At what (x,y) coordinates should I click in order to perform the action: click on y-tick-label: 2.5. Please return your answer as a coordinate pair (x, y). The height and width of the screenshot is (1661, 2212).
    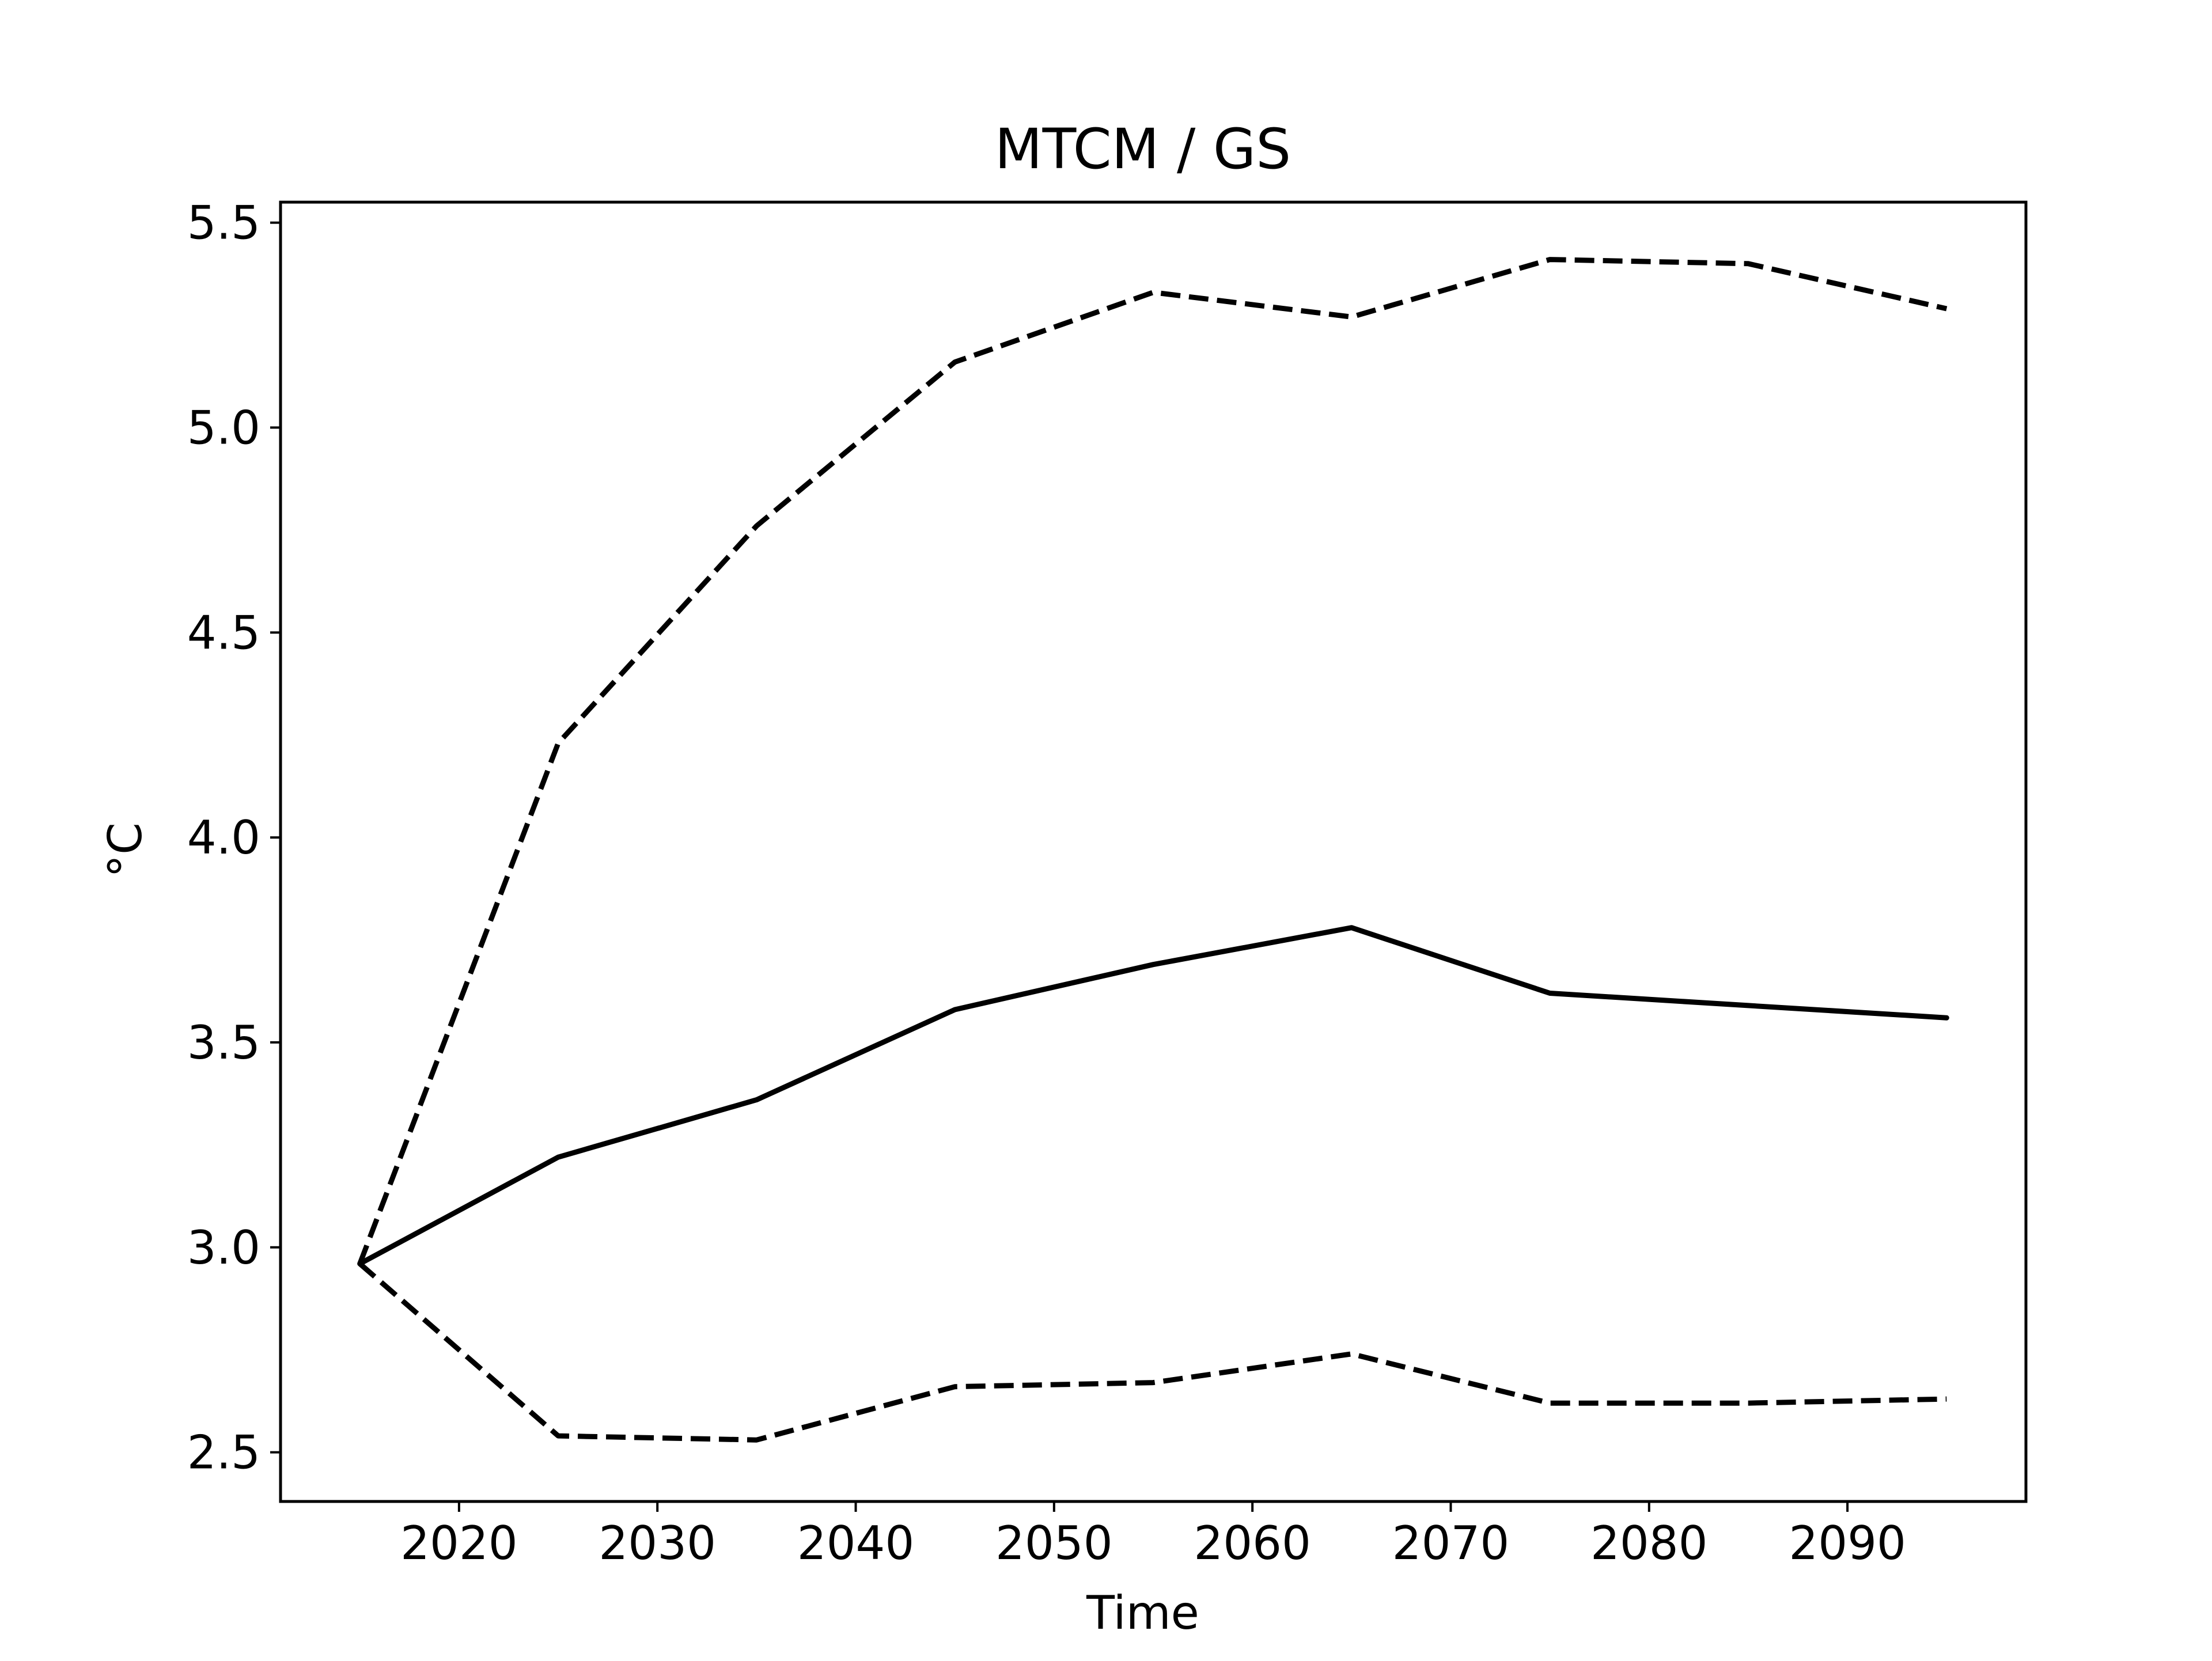
    Looking at the image, I should click on (223, 1453).